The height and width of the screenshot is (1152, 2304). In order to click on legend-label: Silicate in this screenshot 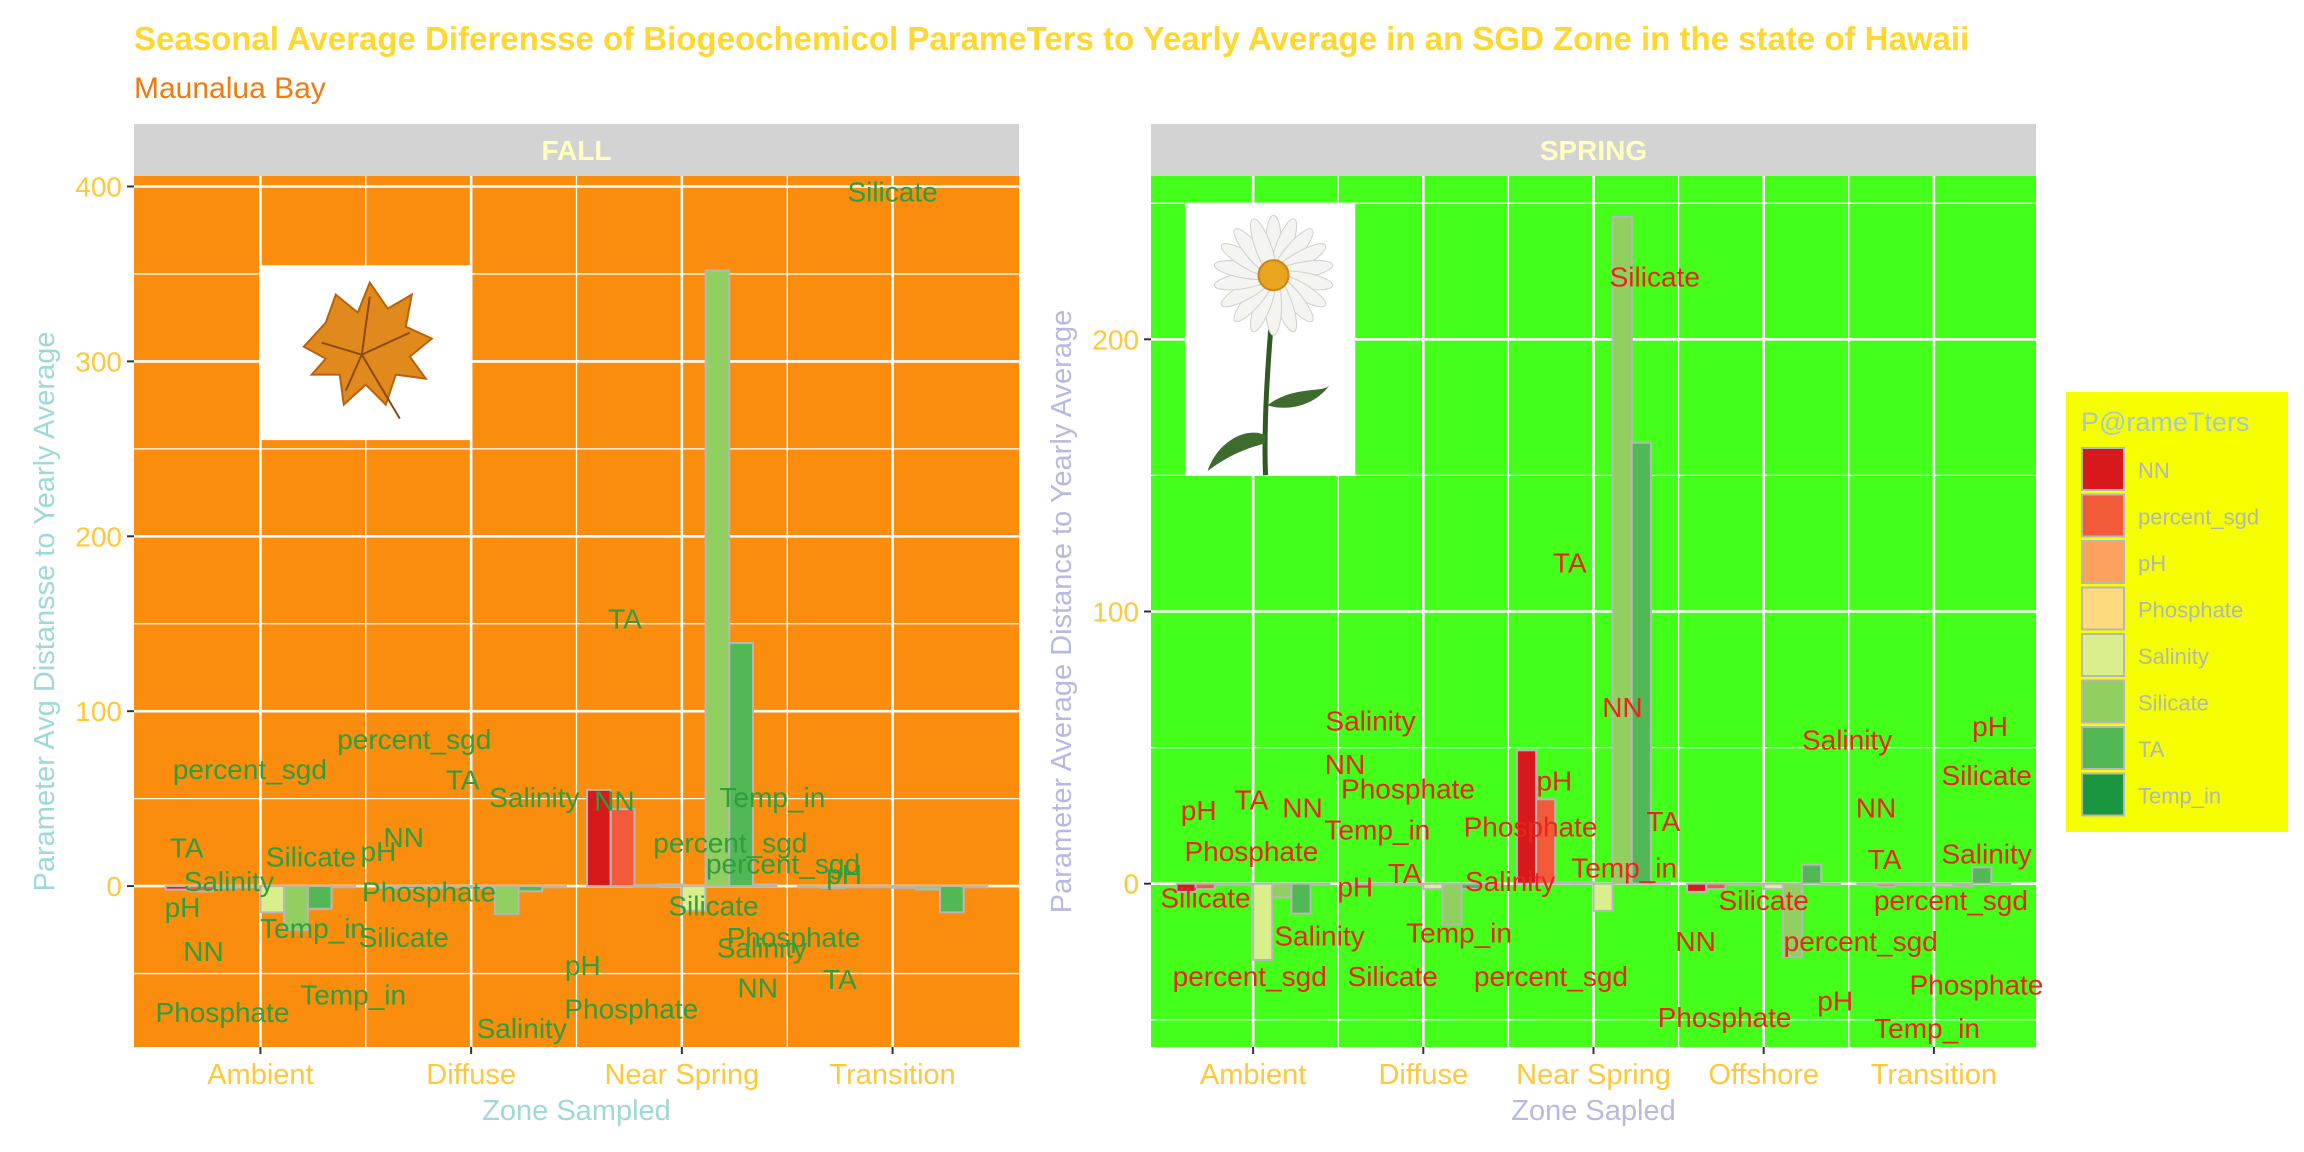, I will do `click(2173, 703)`.